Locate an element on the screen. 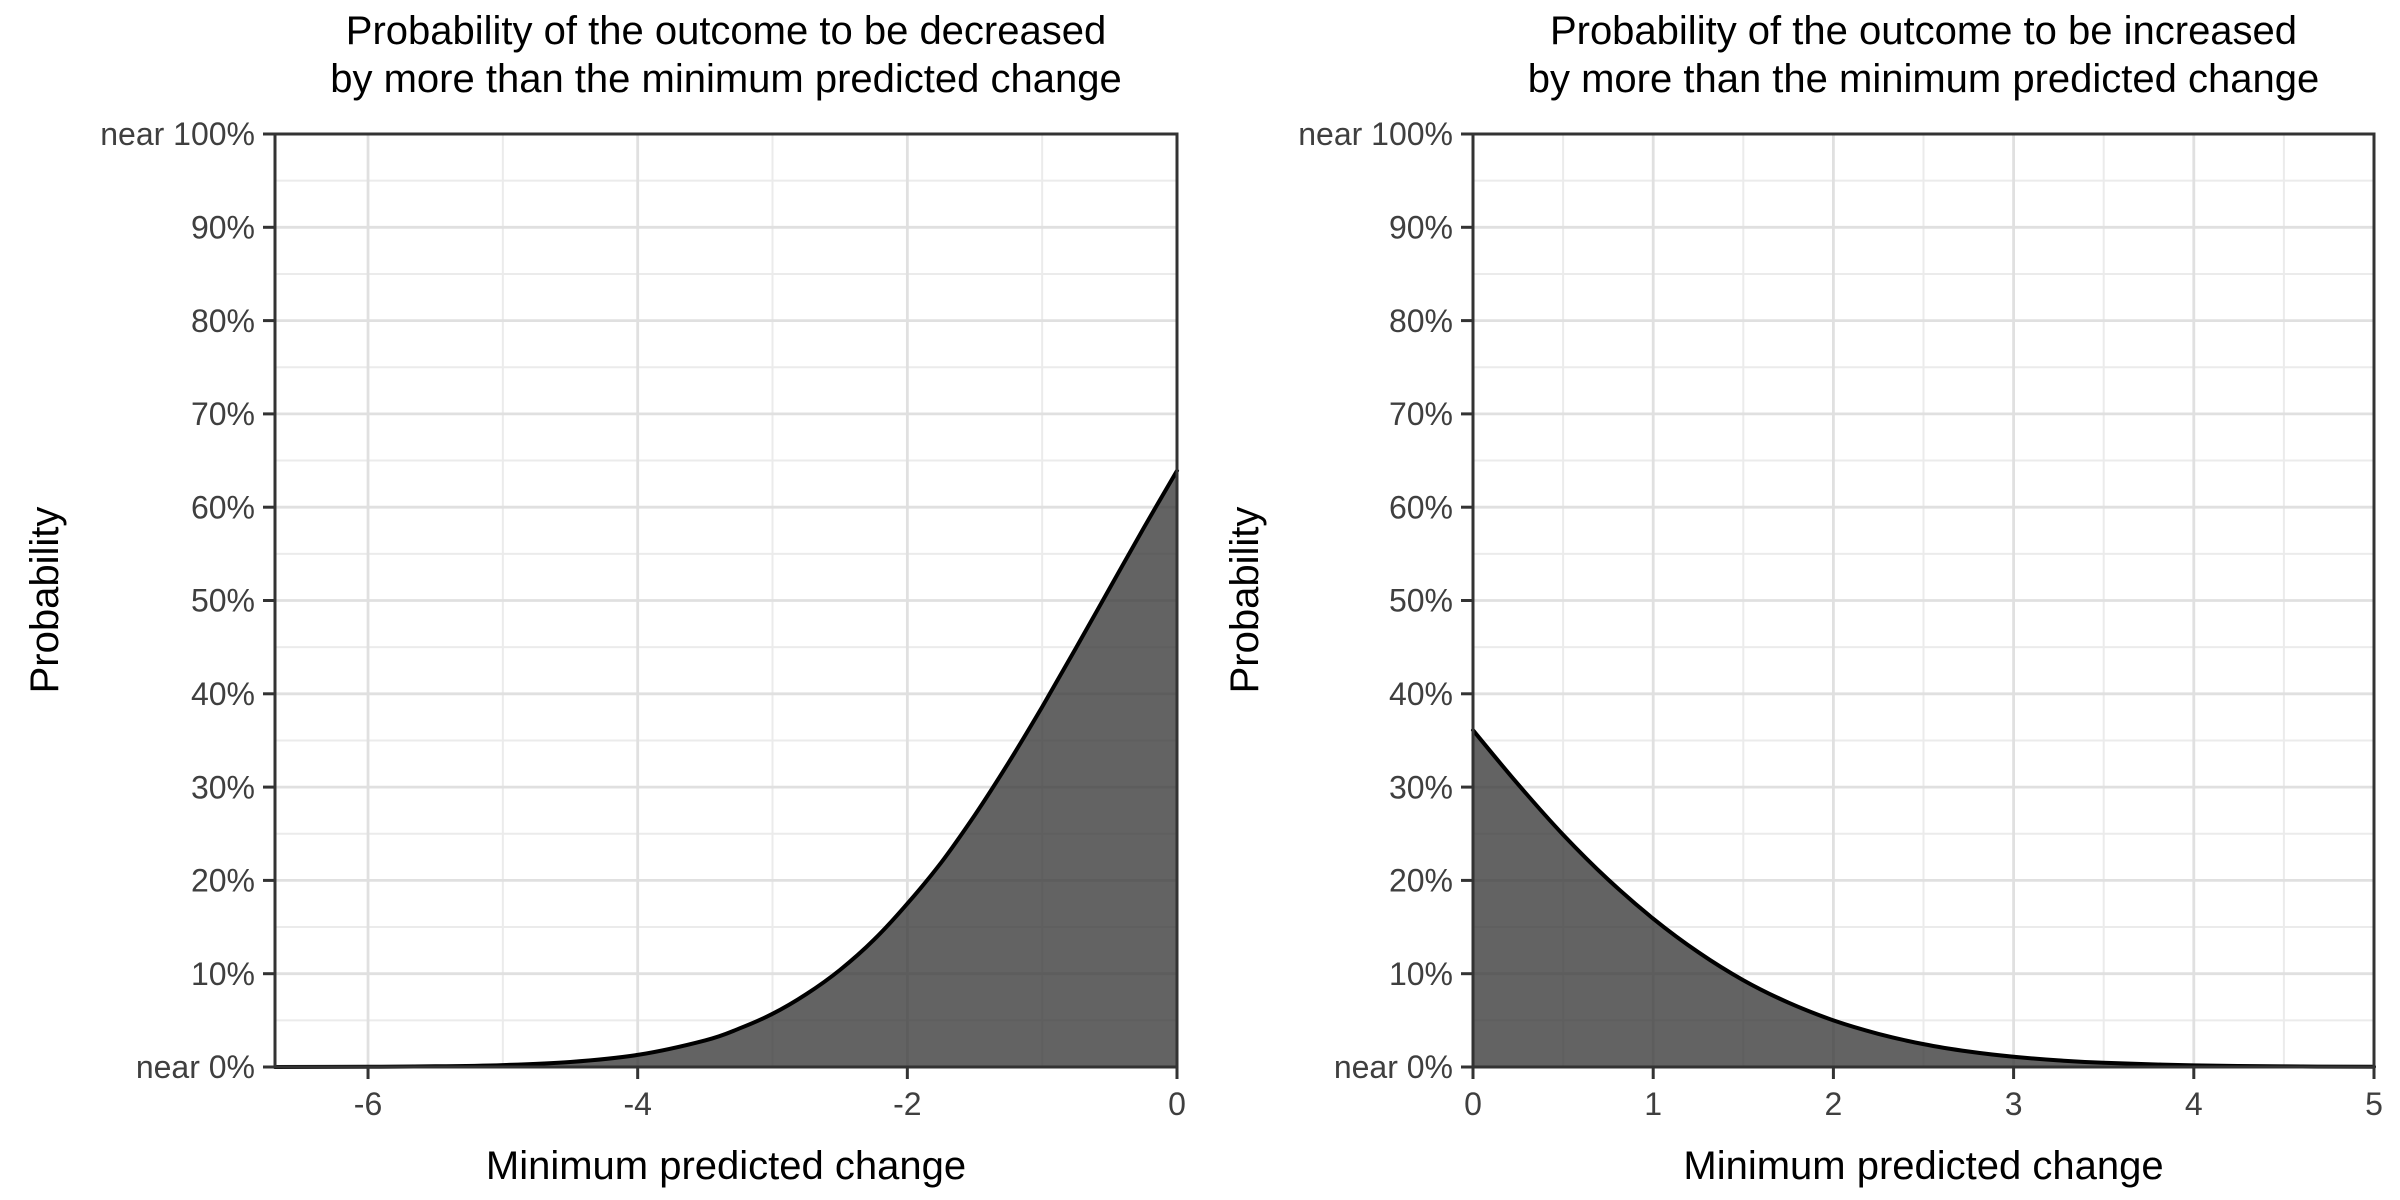  x-tick-label: 5 is located at coordinates (2374, 1104).